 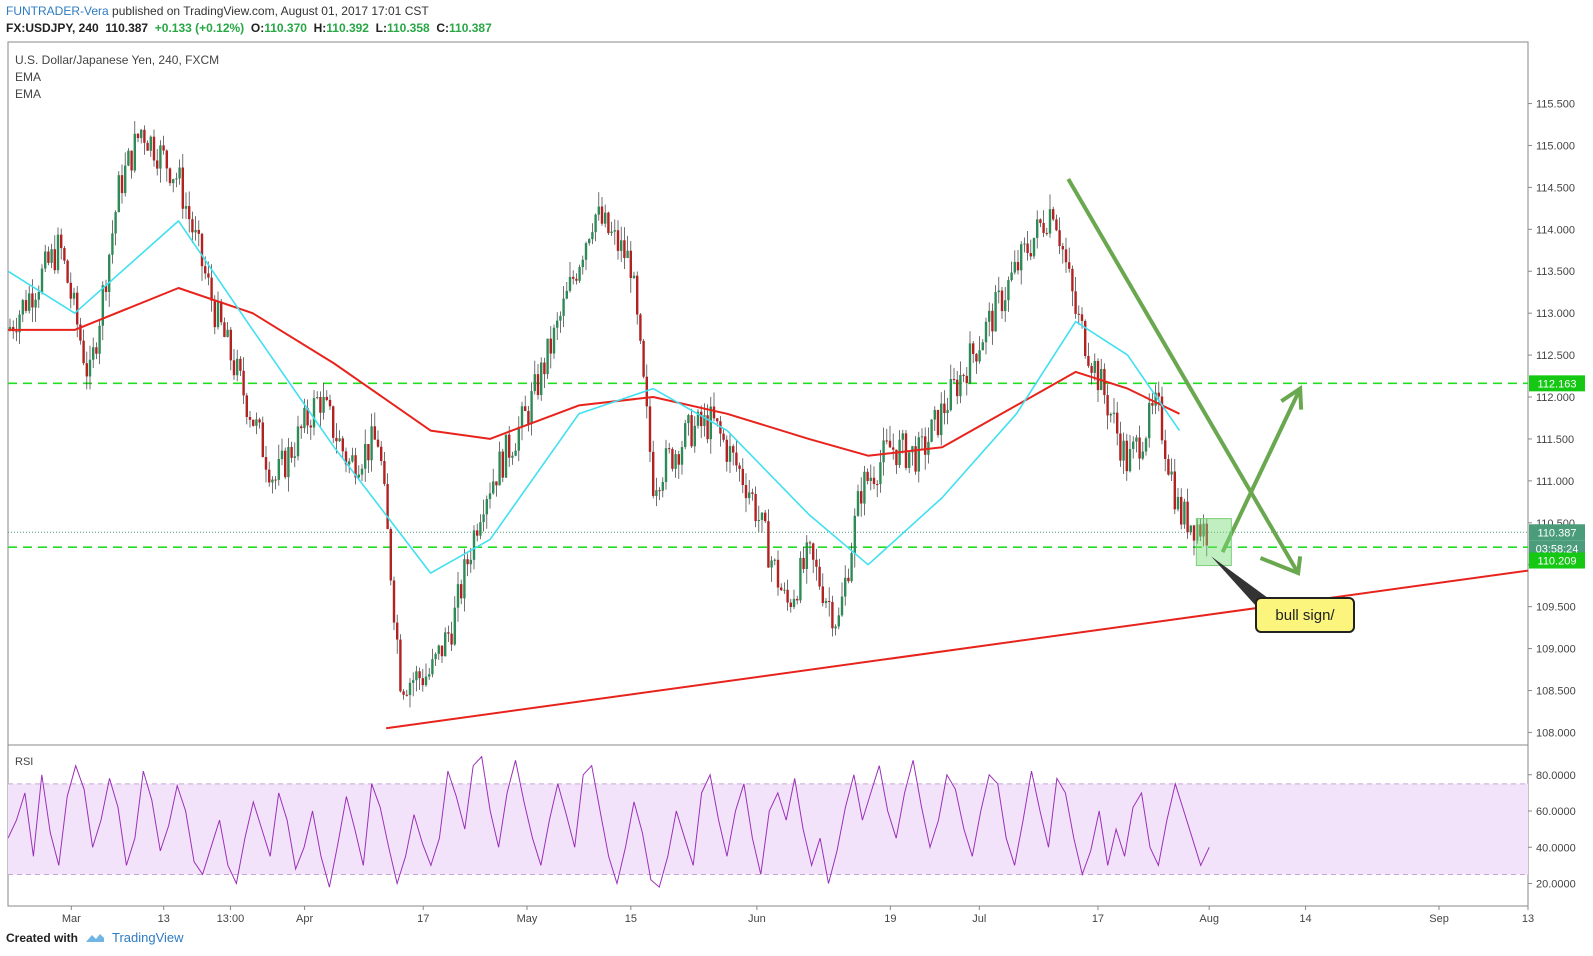 I want to click on last-price-tag-bg, so click(x=1557, y=532).